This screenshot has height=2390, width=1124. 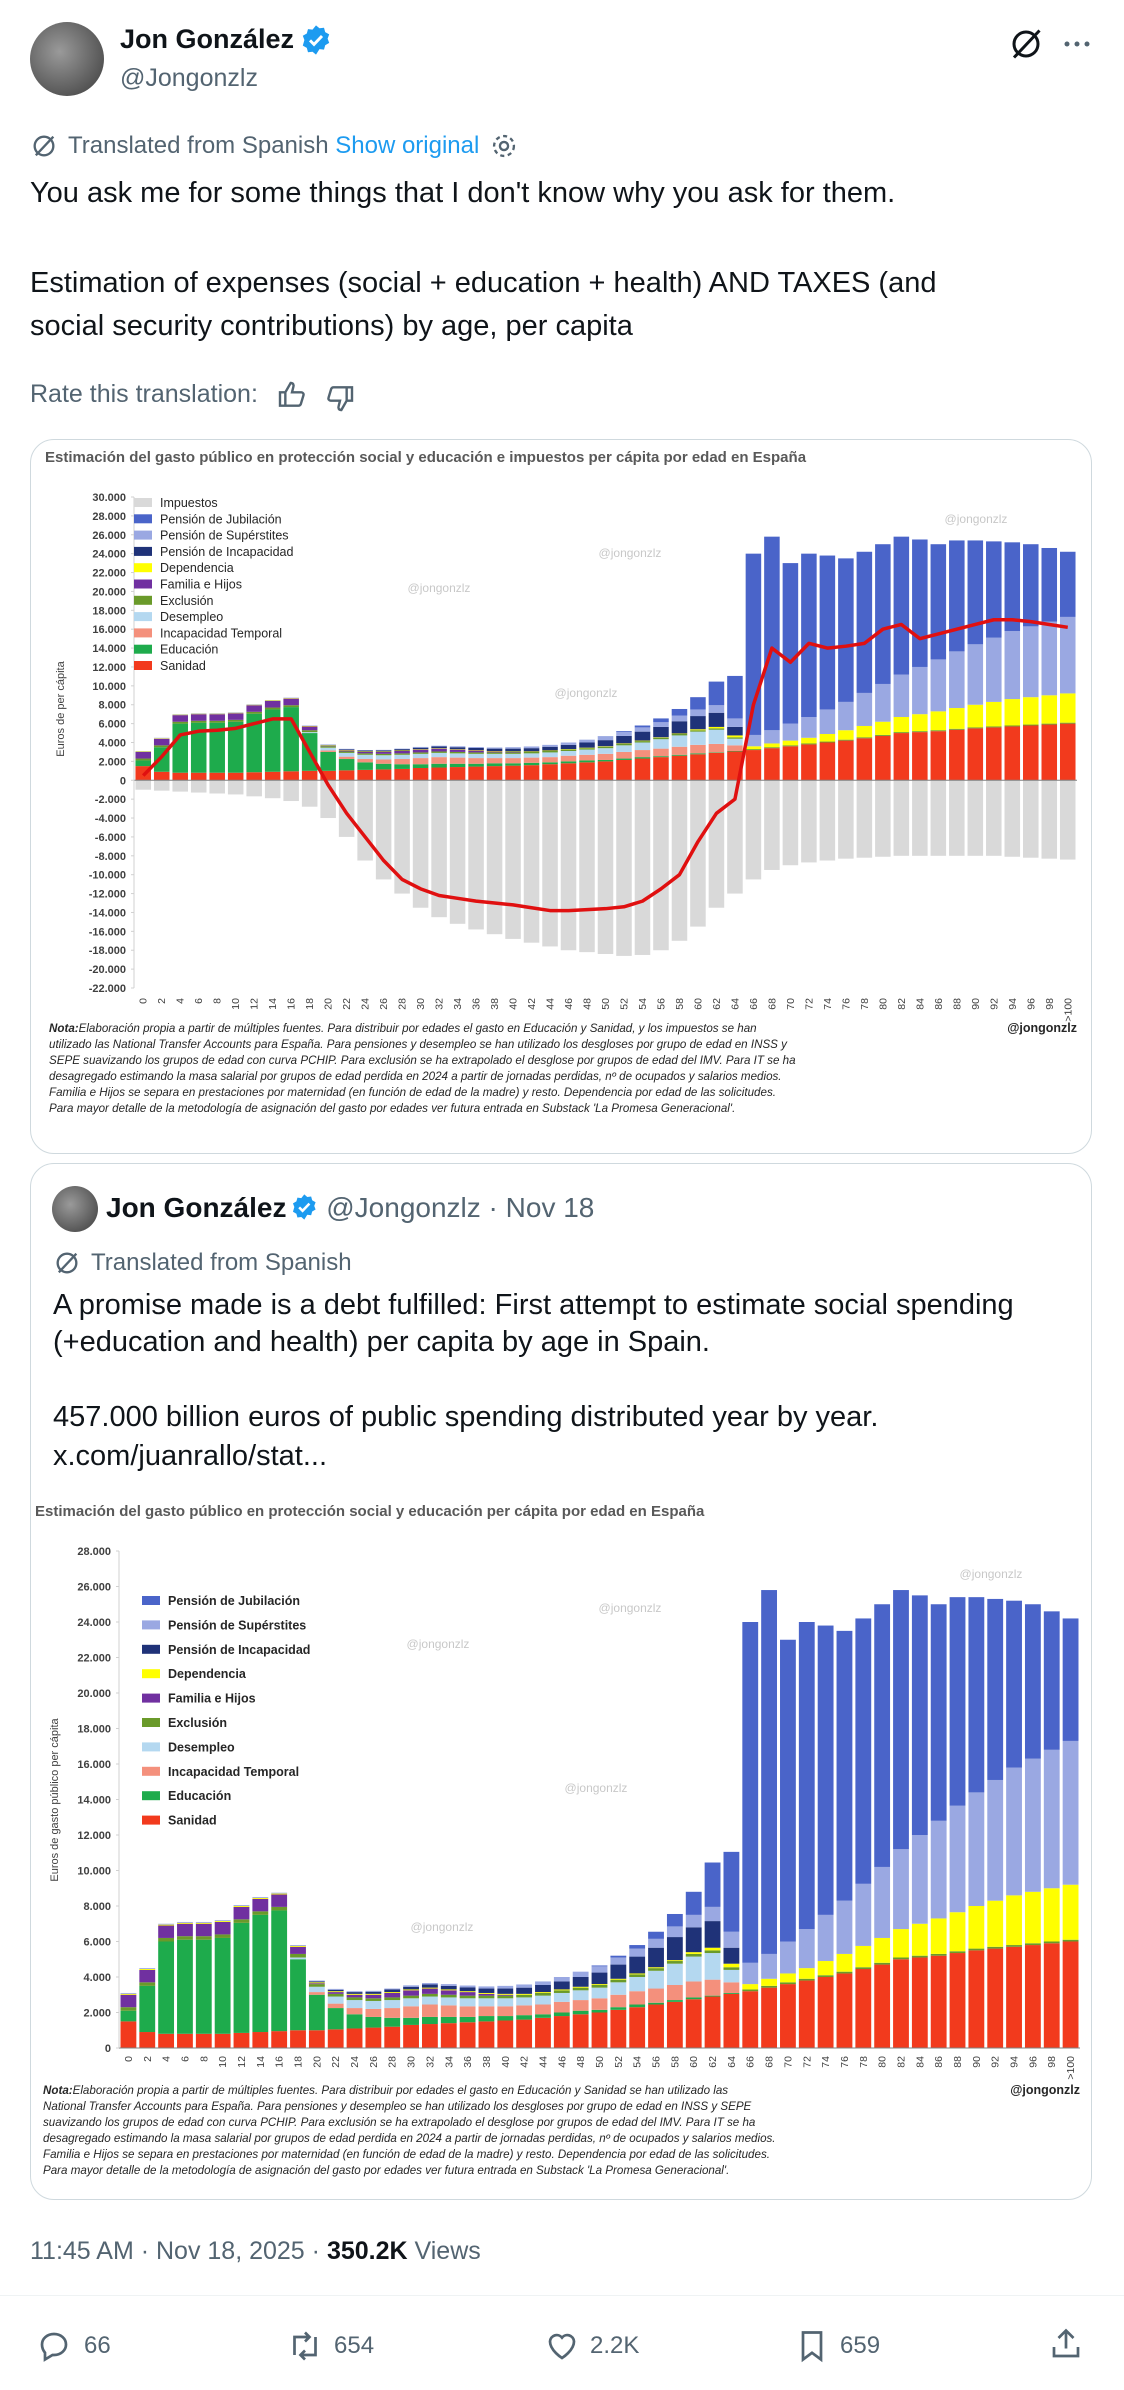 What do you see at coordinates (1066, 2344) in the screenshot?
I see `share-icon` at bounding box center [1066, 2344].